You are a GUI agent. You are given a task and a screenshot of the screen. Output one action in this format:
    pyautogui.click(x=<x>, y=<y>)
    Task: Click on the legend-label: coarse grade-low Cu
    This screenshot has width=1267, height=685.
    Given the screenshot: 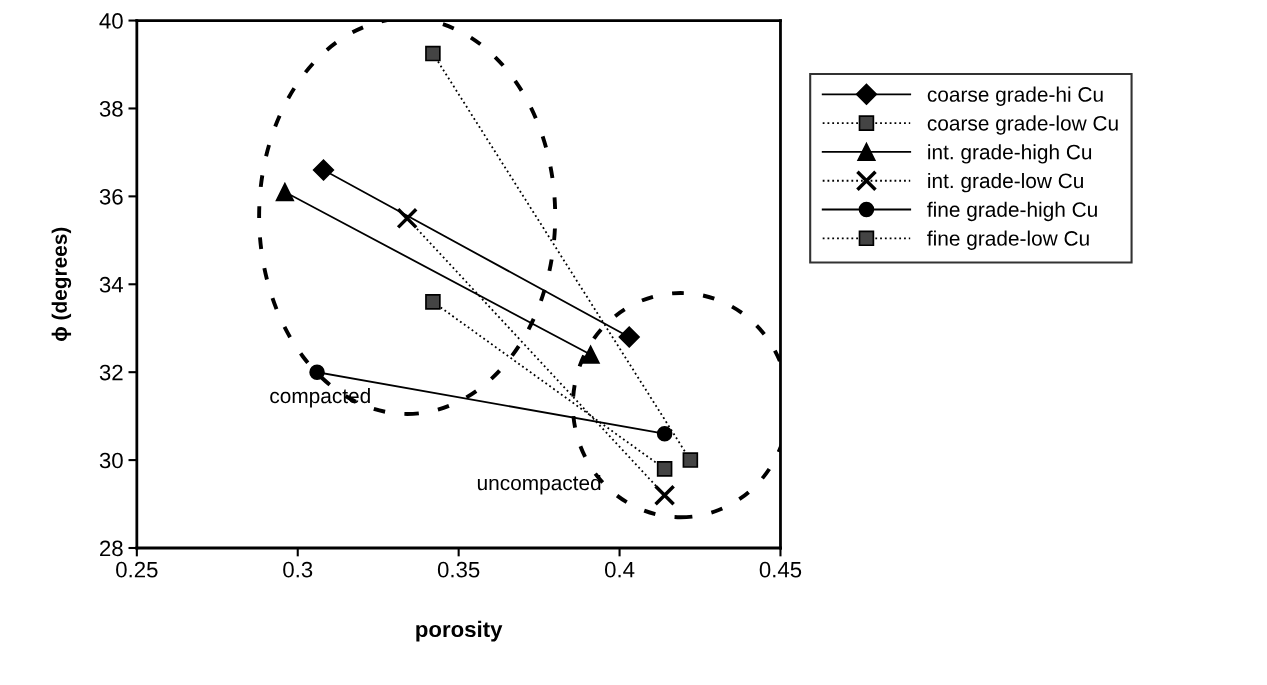 What is the action you would take?
    pyautogui.click(x=1022, y=125)
    